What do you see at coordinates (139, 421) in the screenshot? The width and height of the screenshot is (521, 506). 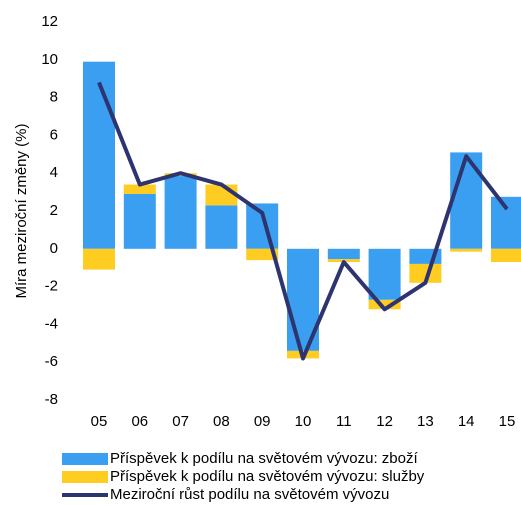 I see `x-tick-label: 06` at bounding box center [139, 421].